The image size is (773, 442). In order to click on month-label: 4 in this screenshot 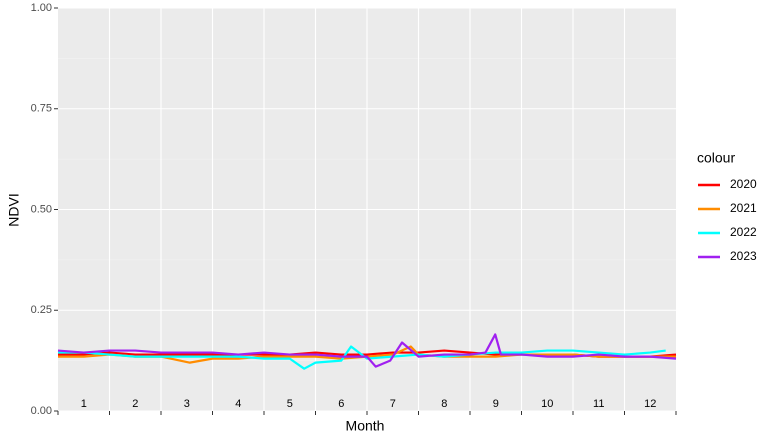, I will do `click(238, 404)`.